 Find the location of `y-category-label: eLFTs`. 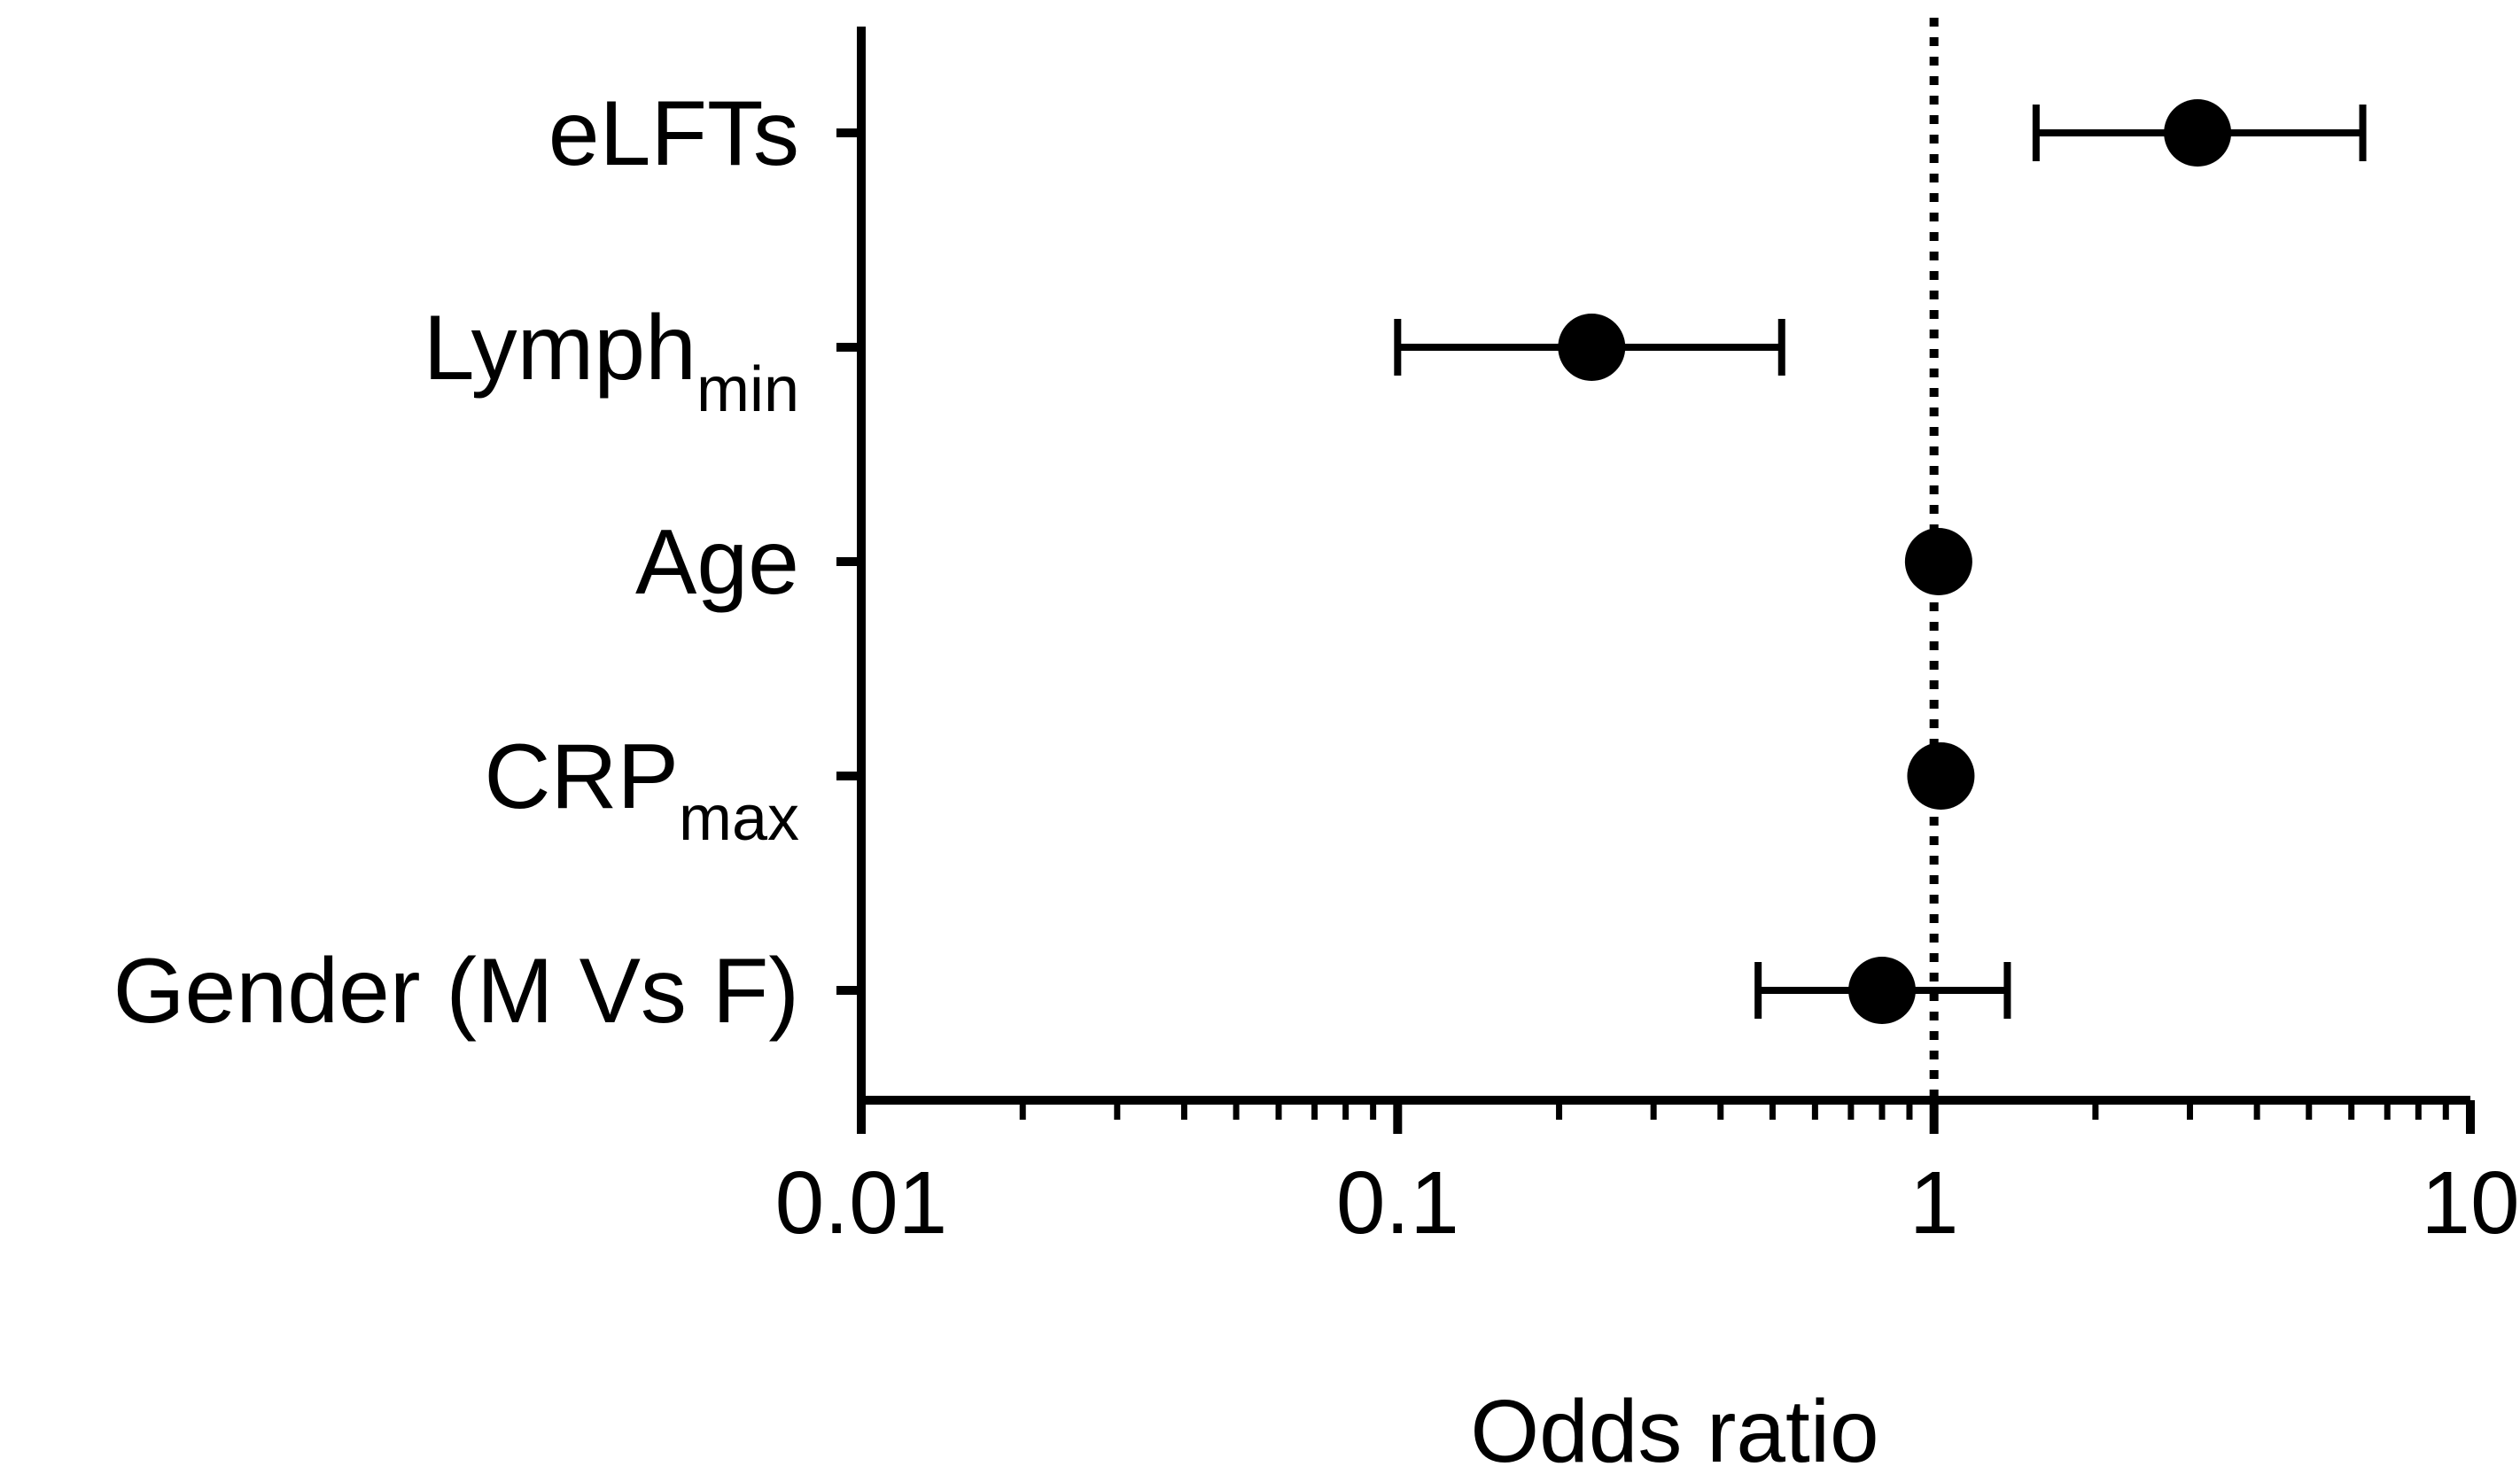

y-category-label: eLFTs is located at coordinates (673, 133).